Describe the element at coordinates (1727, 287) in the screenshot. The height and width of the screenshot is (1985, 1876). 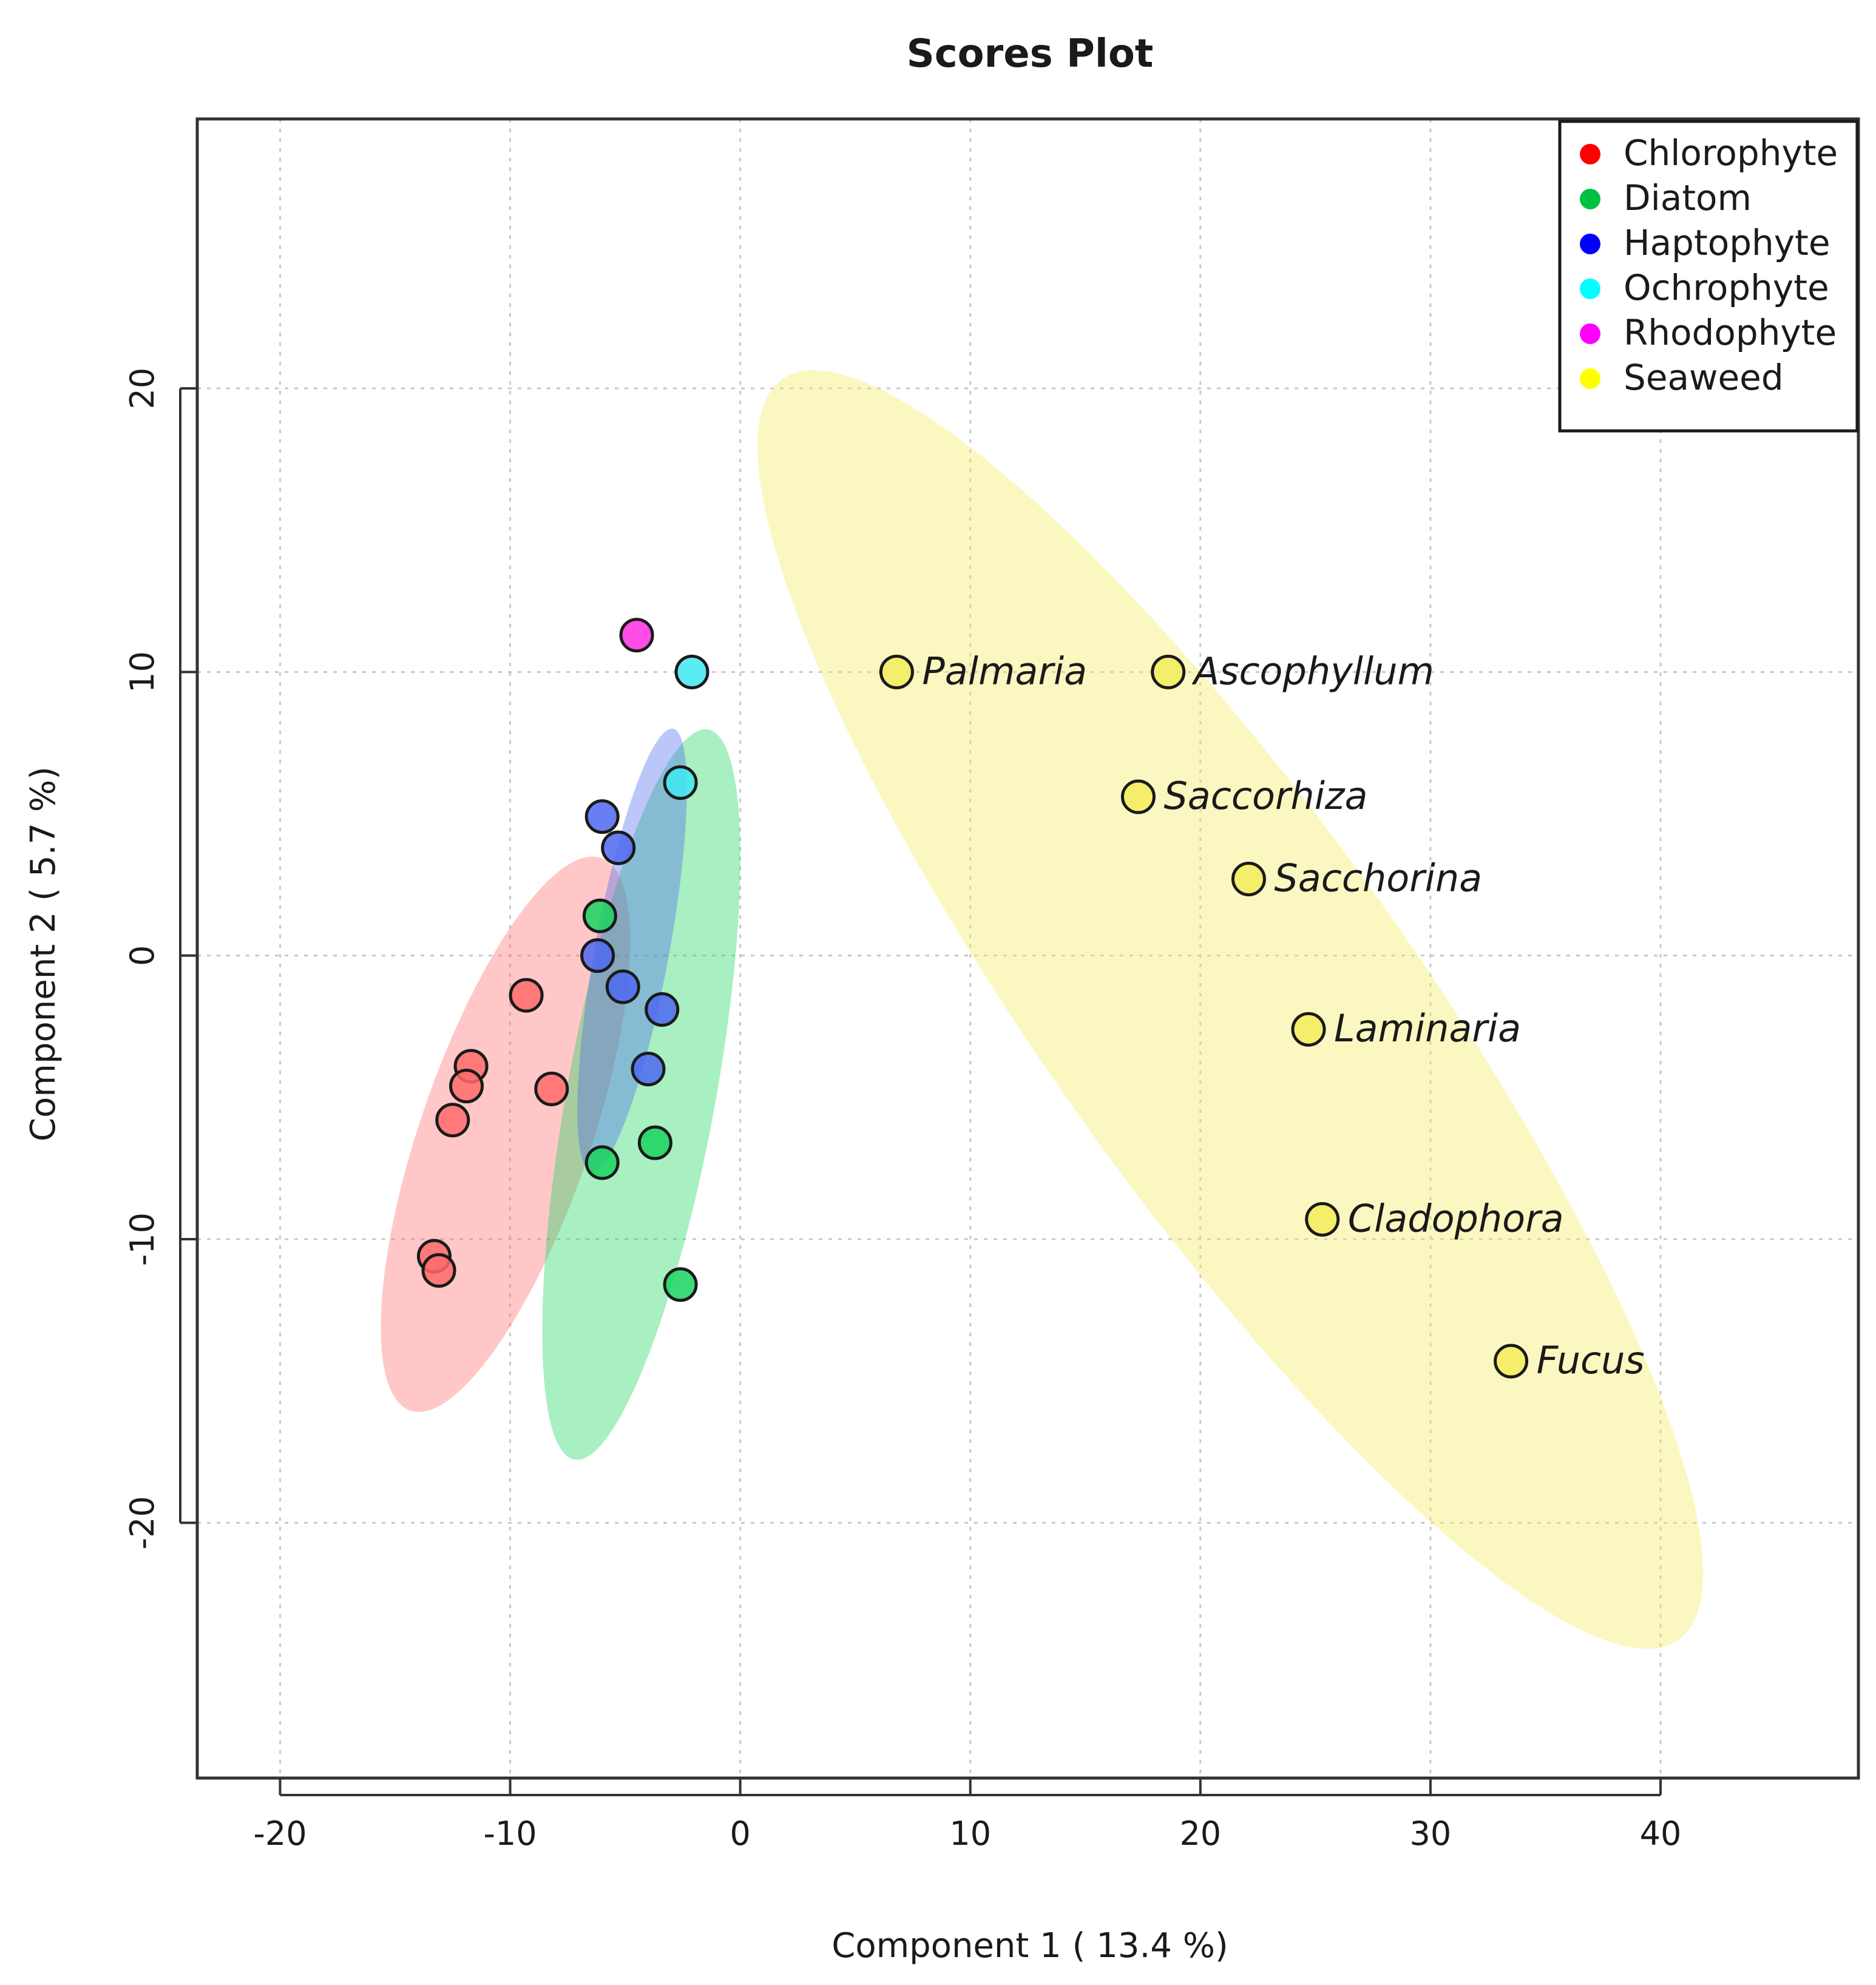
I see `legend-entry-ochrophyte: Ochrophyte` at that location.